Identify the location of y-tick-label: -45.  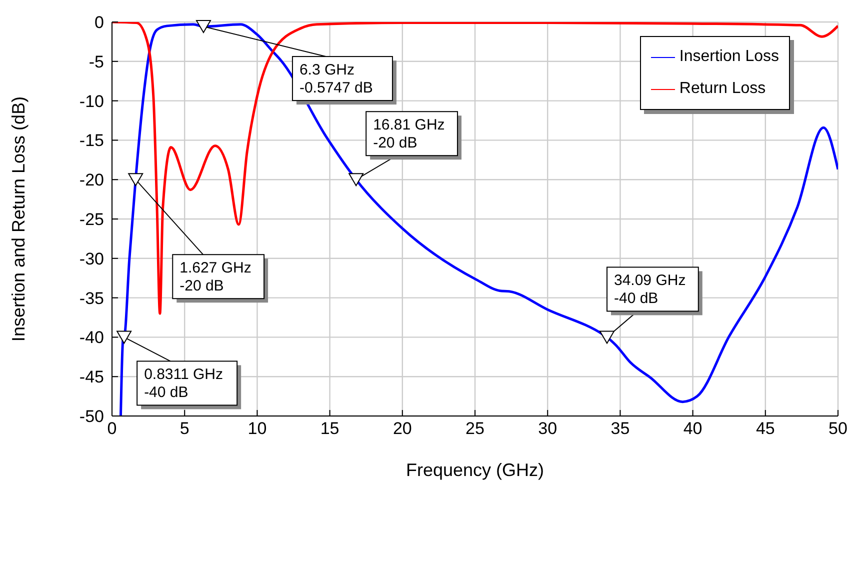
(91, 377).